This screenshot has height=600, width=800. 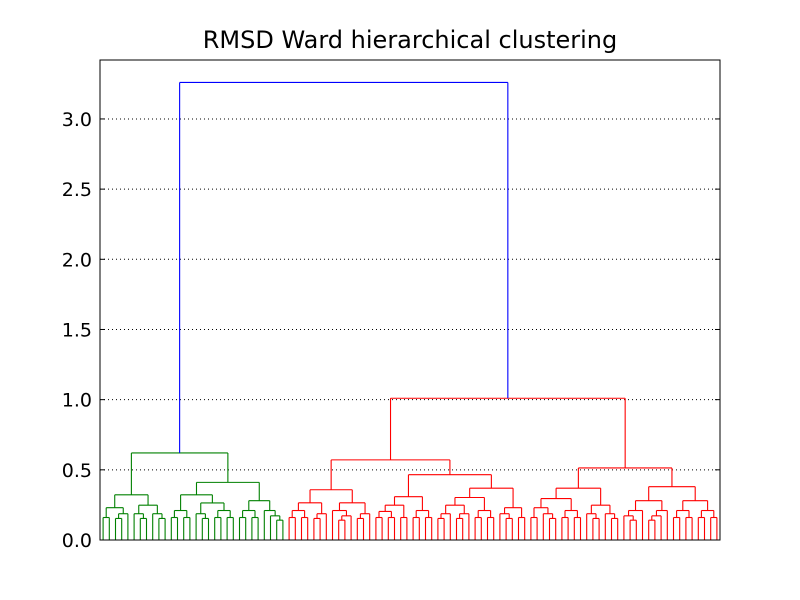 I want to click on y-tick-label: 2.0, so click(x=77, y=260).